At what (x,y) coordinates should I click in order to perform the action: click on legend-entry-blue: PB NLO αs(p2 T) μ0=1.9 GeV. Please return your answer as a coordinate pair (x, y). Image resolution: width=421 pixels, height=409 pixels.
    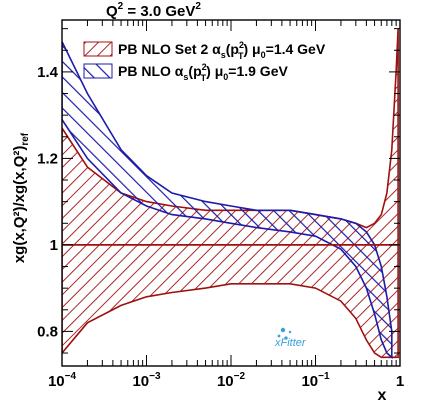
    Looking at the image, I should click on (185, 72).